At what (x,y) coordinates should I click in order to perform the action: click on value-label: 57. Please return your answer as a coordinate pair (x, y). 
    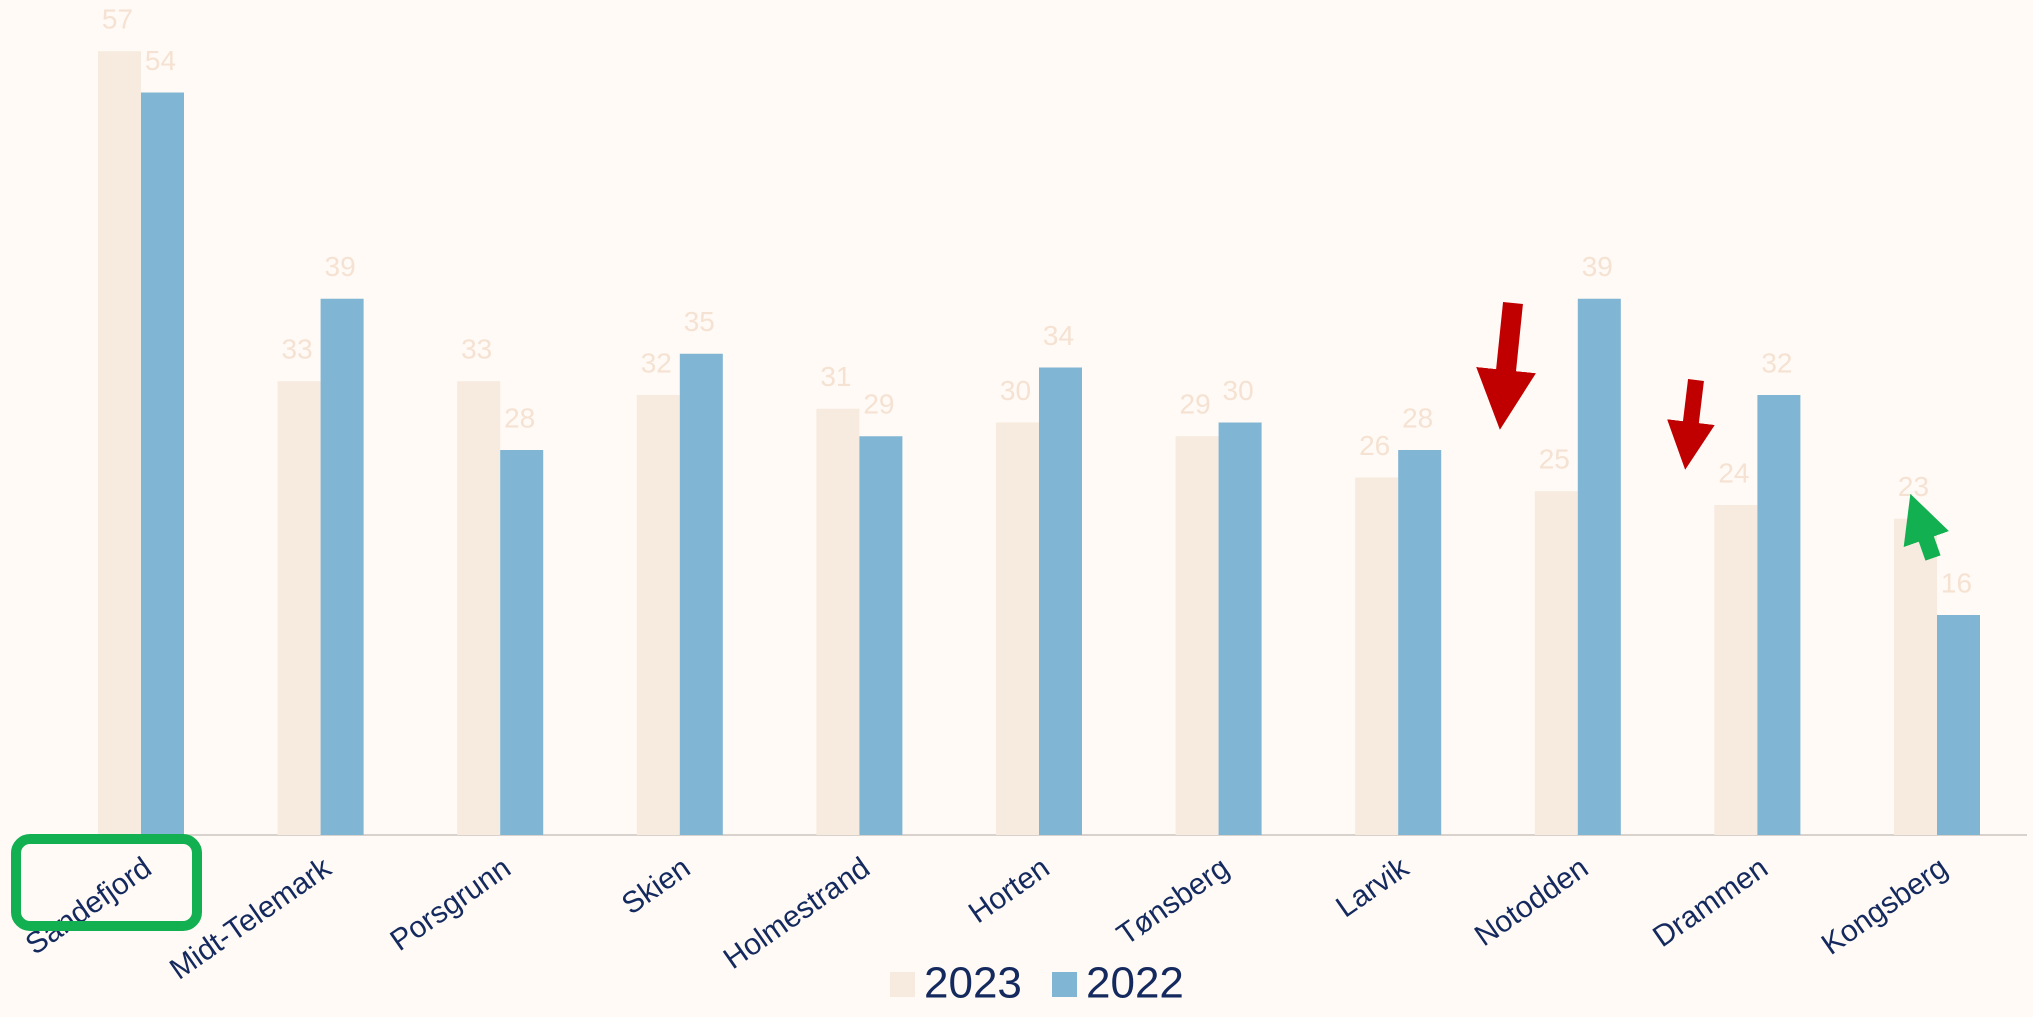
    Looking at the image, I should click on (117, 19).